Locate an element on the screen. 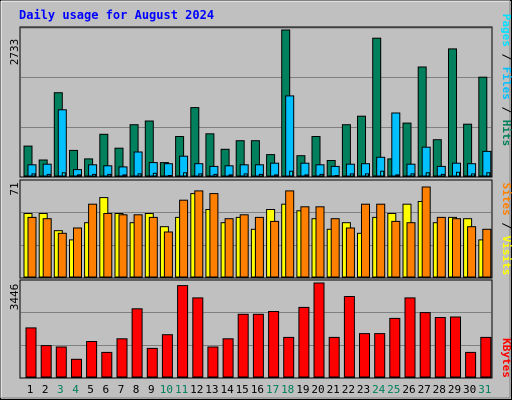  legend-sep-2: / is located at coordinates (506, 110).